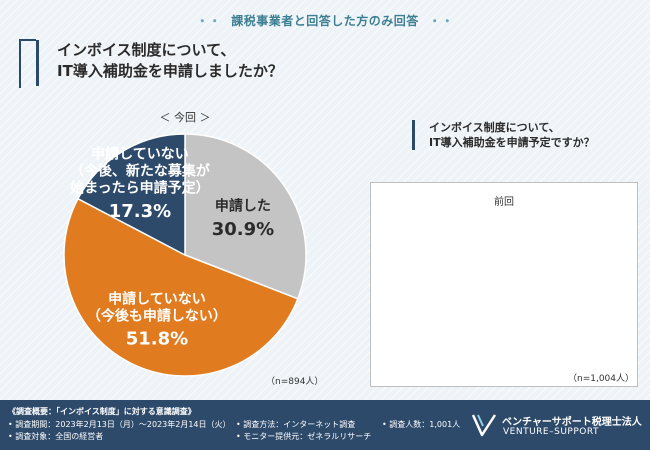  What do you see at coordinates (295, 382) in the screenshot?
I see `current-sample-size: （n=894人）` at bounding box center [295, 382].